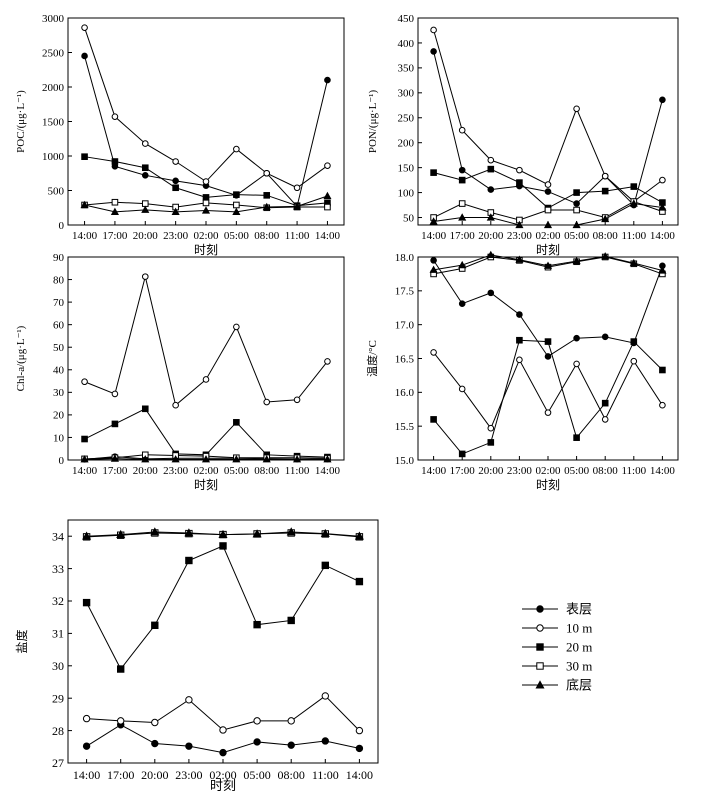 The image size is (712, 812). What do you see at coordinates (405, 326) in the screenshot?
I see `y-tick-label: 17.0` at bounding box center [405, 326].